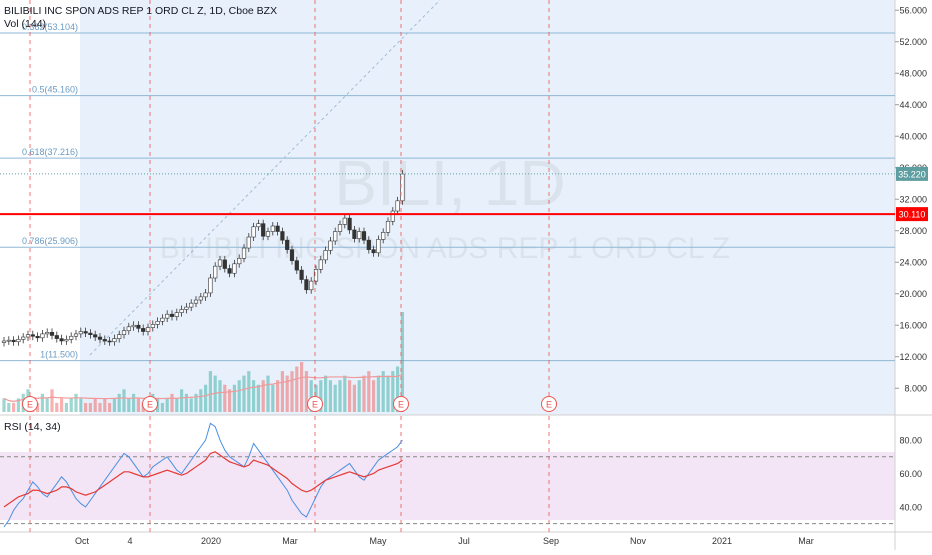 This screenshot has width=932, height=555. What do you see at coordinates (913, 105) in the screenshot?
I see `price-axis-label: 44.000` at bounding box center [913, 105].